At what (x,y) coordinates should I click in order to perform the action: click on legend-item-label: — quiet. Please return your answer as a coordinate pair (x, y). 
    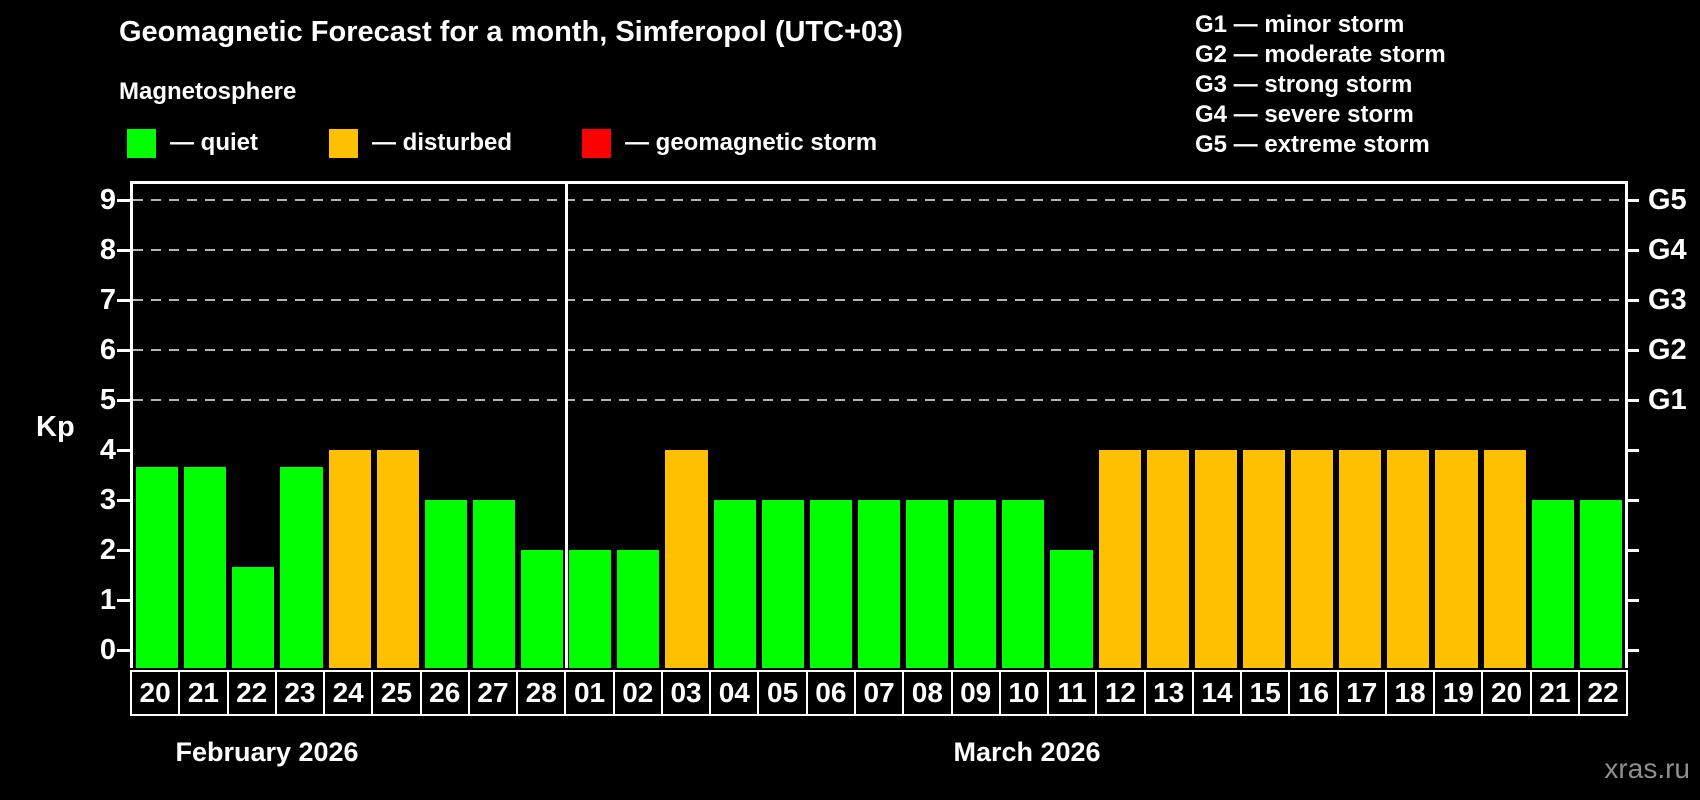
    Looking at the image, I should click on (214, 142).